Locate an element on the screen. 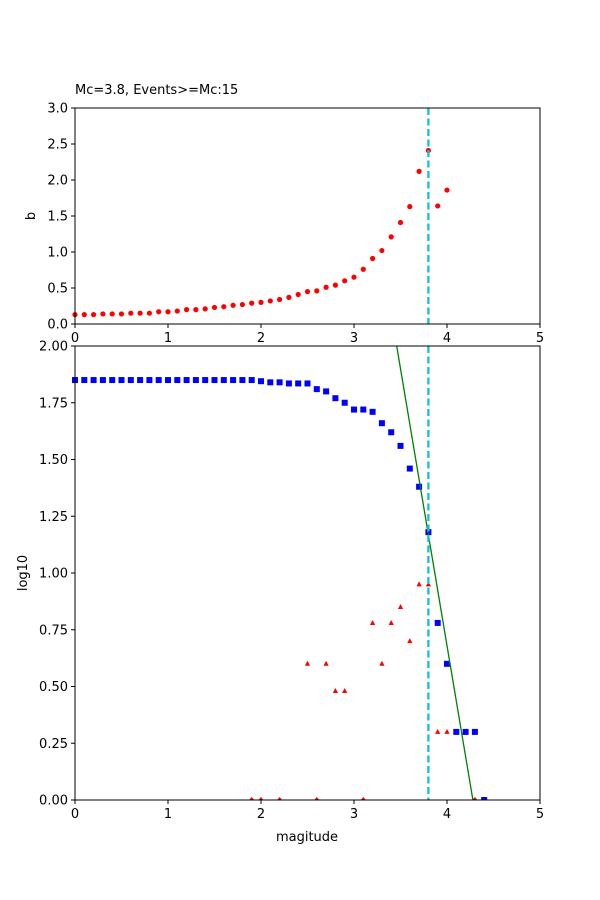 This screenshot has height=900, width=600. y-tick-label: 2.0 is located at coordinates (57, 181).